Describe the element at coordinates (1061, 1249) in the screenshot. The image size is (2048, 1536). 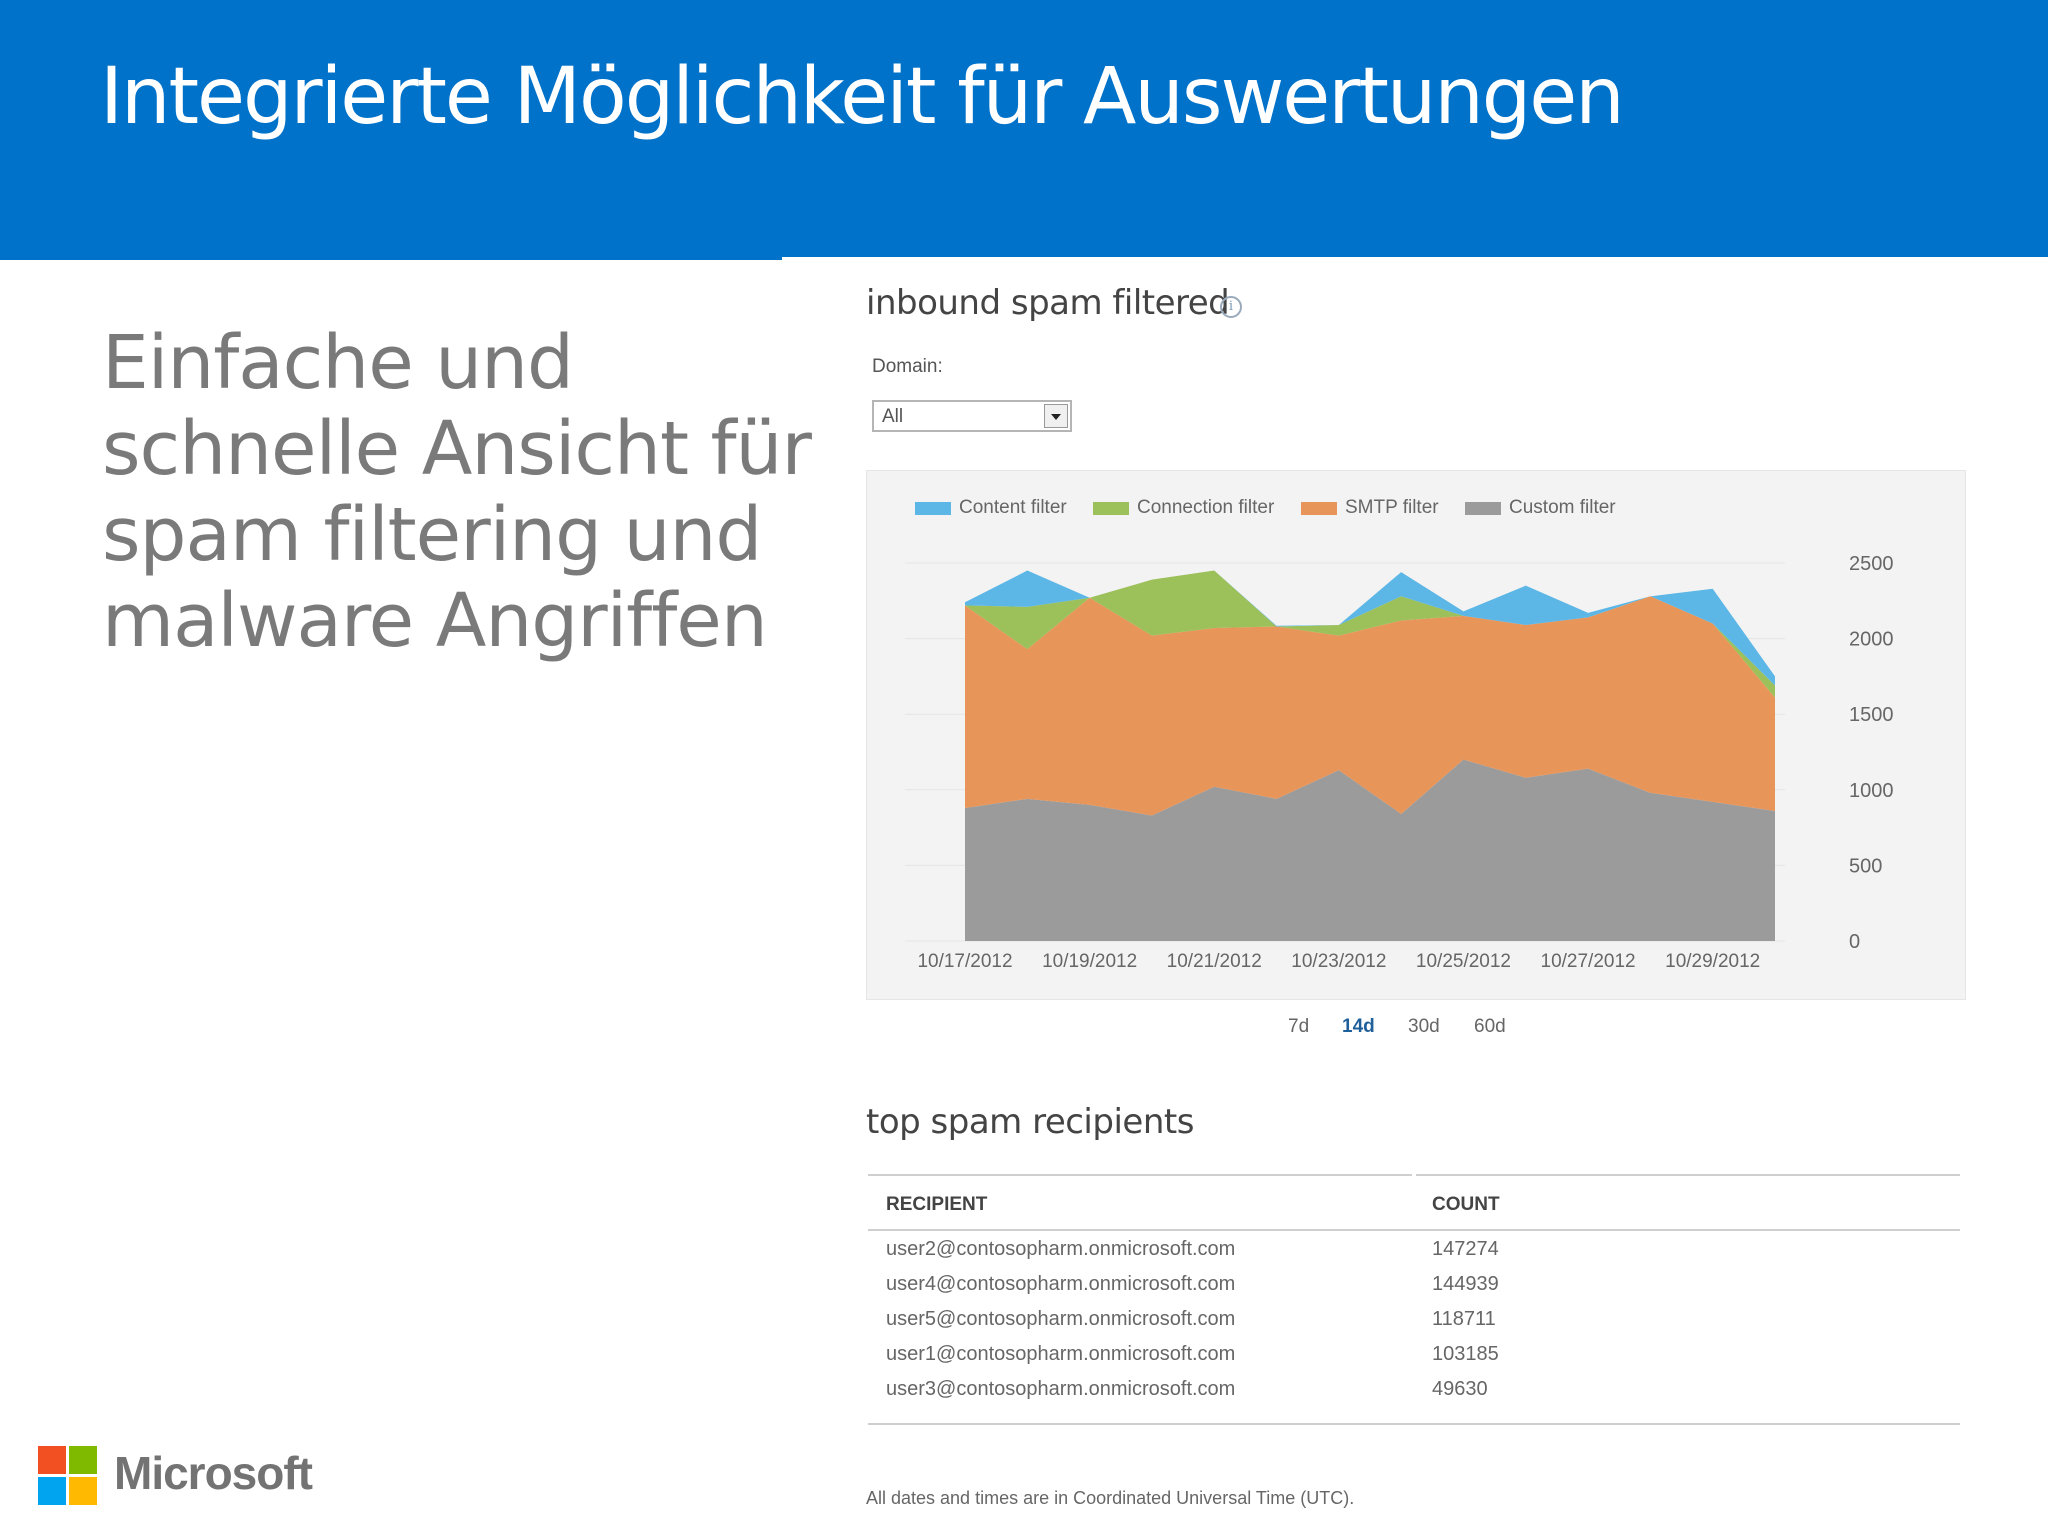
I see `recipient-cell: user2@contosopharm.onmicrosoft.com` at that location.